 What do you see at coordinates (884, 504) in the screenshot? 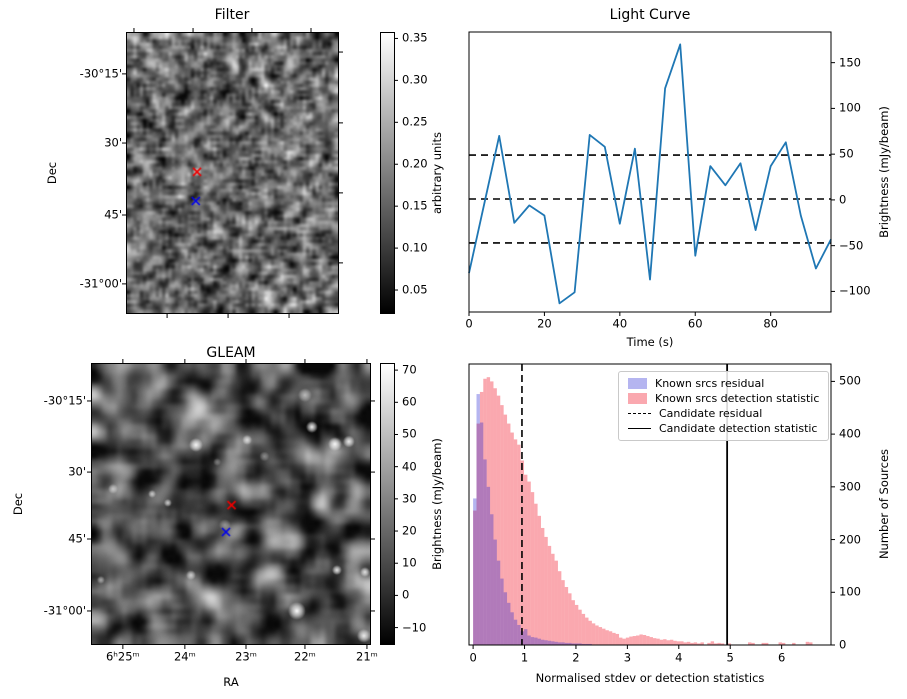
I see `hist-ylabel: Number of Sources` at bounding box center [884, 504].